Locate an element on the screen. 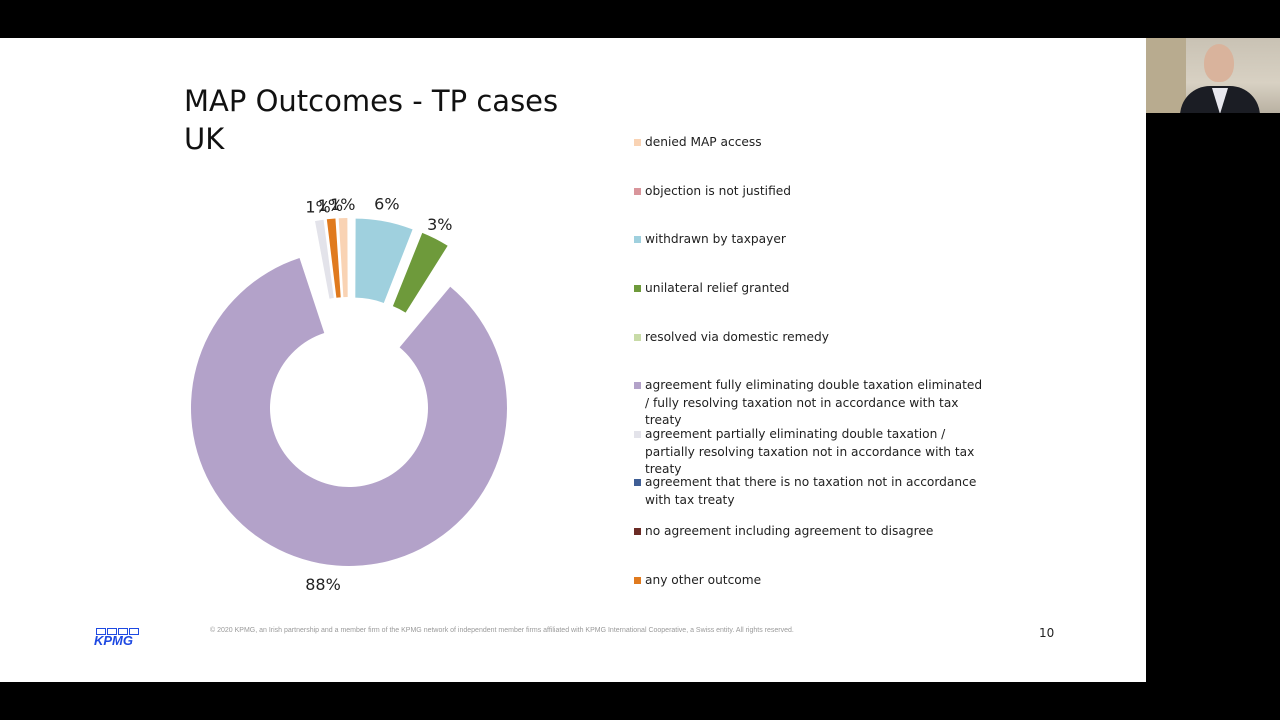  slice-any-other-outcome is located at coordinates (333, 258).